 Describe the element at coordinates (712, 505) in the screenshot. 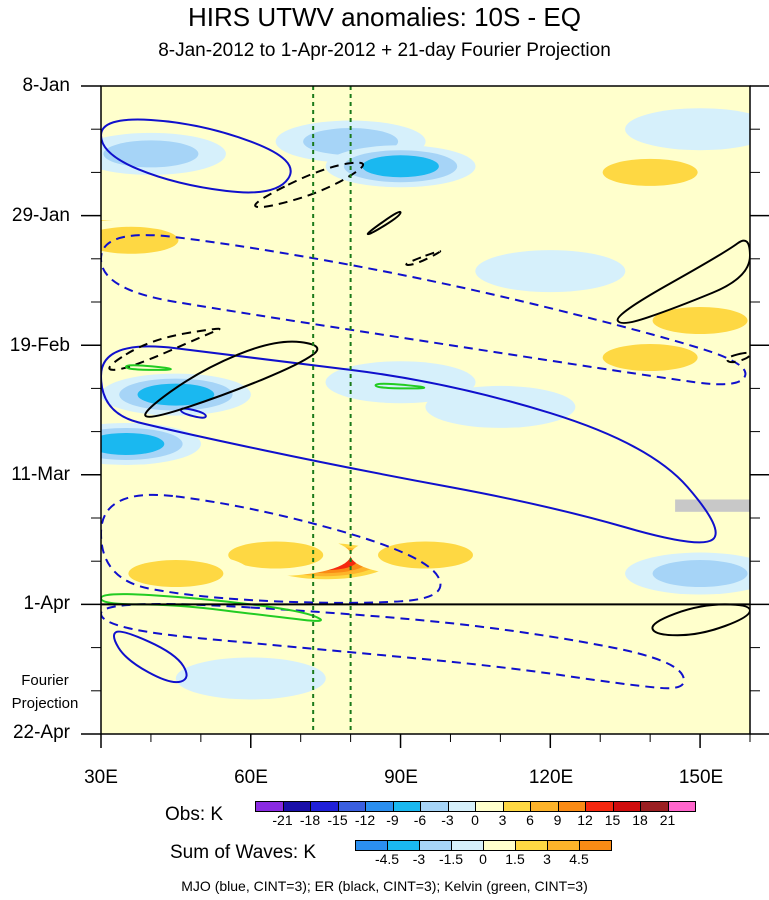

I see `missing-data` at that location.